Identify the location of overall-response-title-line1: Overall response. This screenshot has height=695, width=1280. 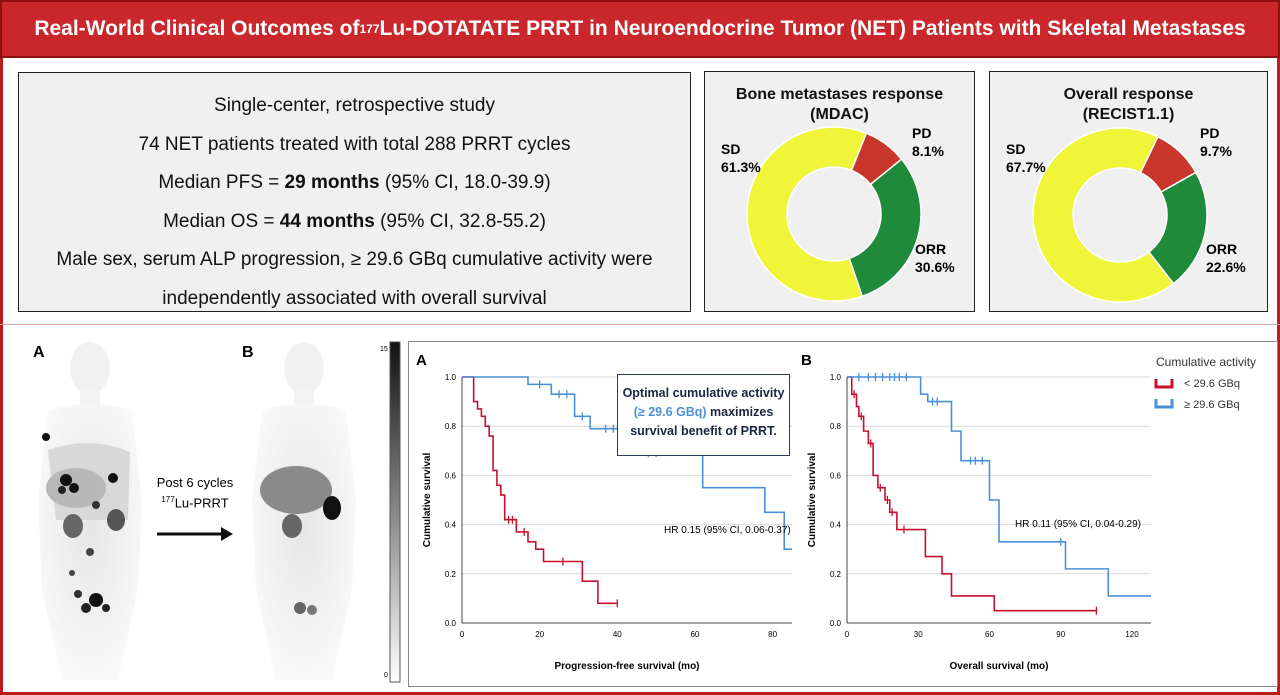
(1128, 94).